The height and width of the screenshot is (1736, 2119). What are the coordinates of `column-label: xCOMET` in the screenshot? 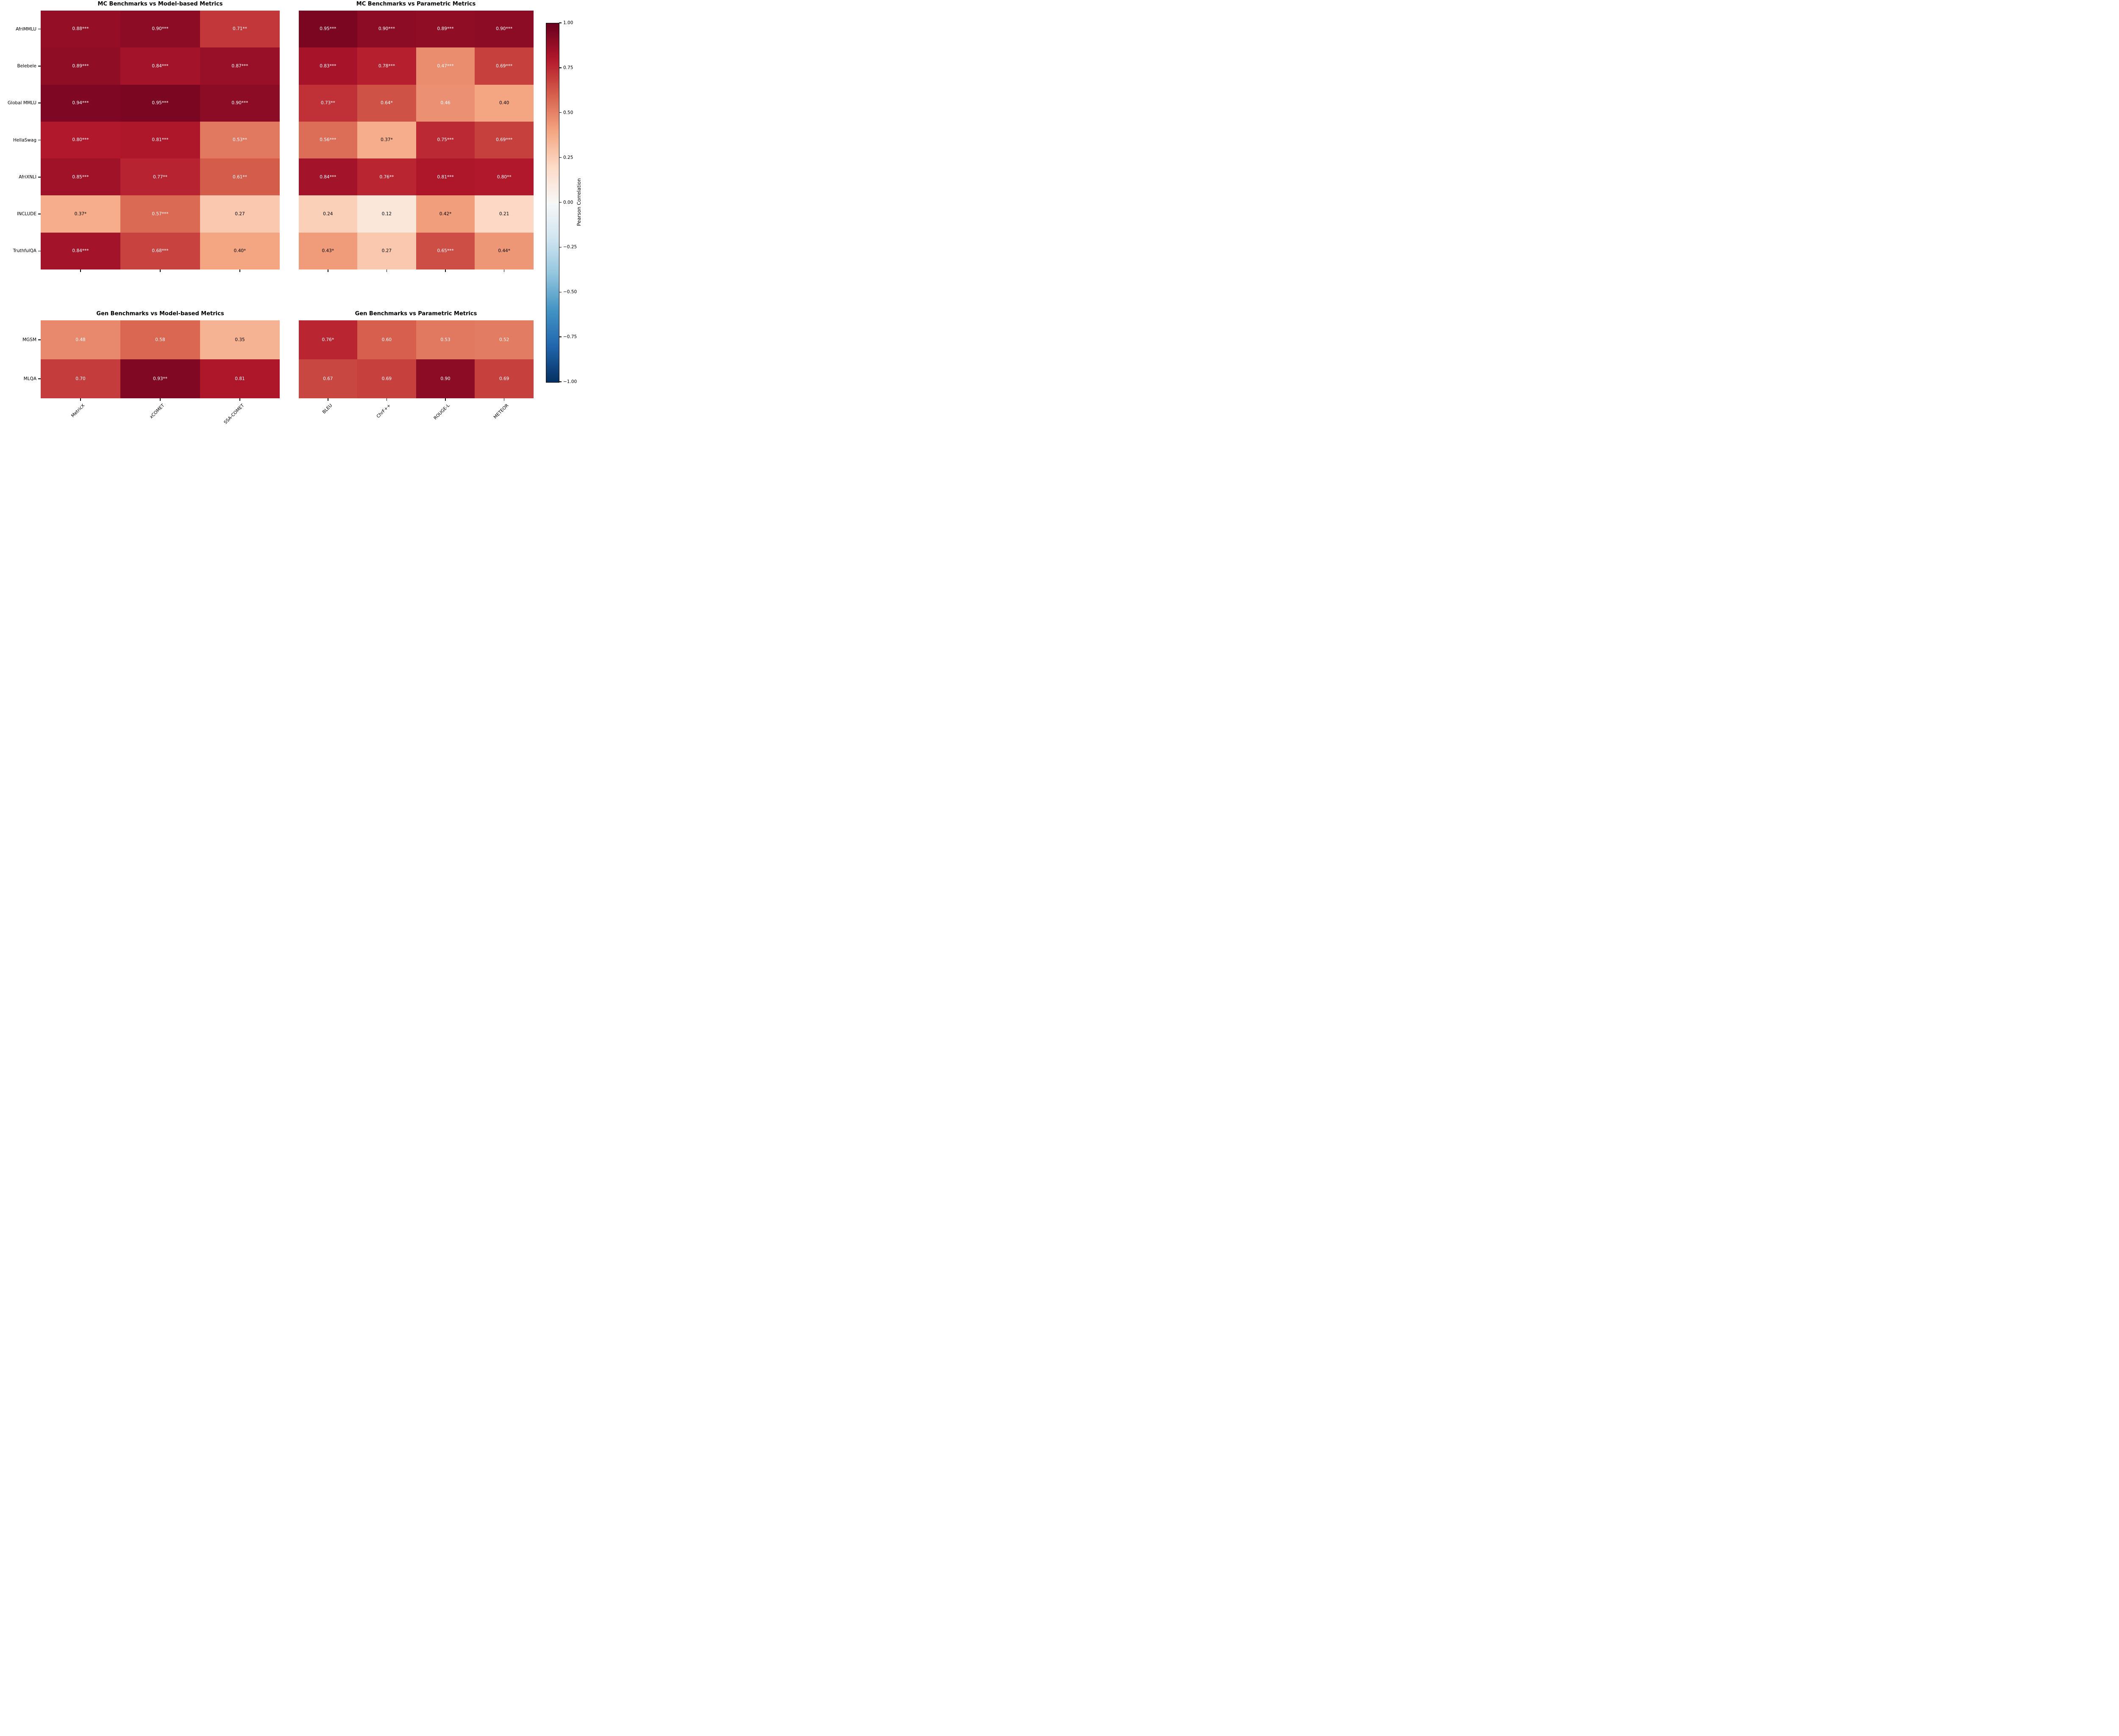 It's located at (157, 411).